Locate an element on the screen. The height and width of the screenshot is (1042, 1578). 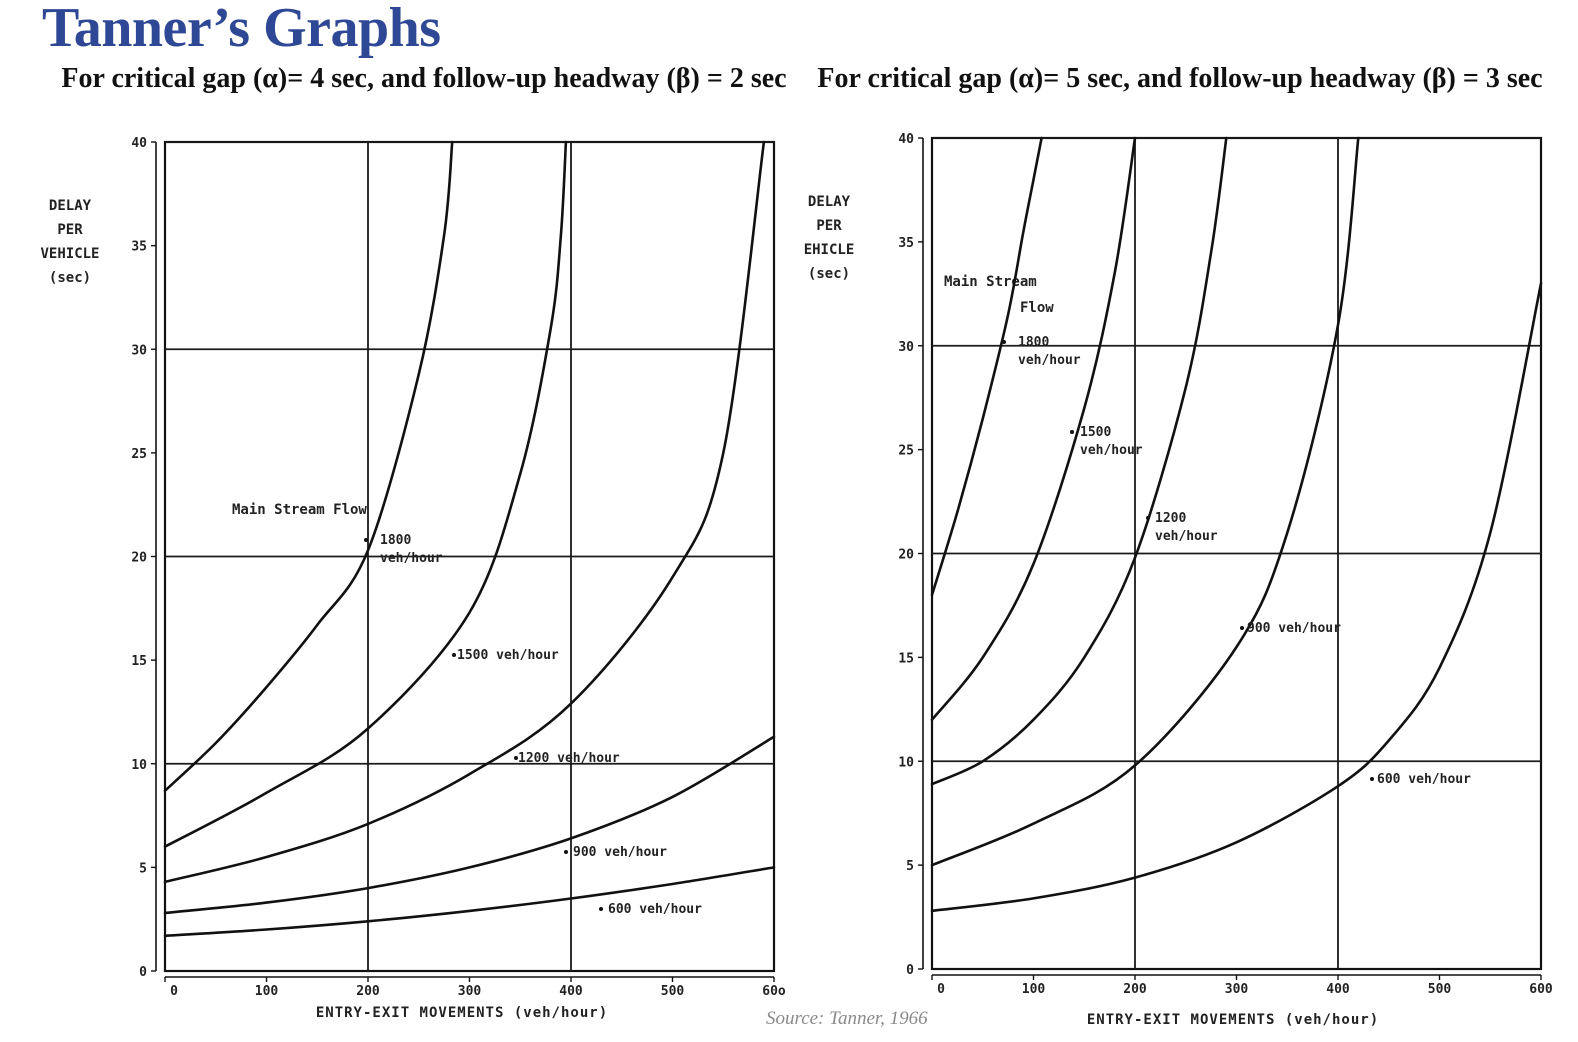
chart1-x-axis-label: ENTRY-EXIT MOVEMENTS (veh/hour) is located at coordinates (462, 1013).